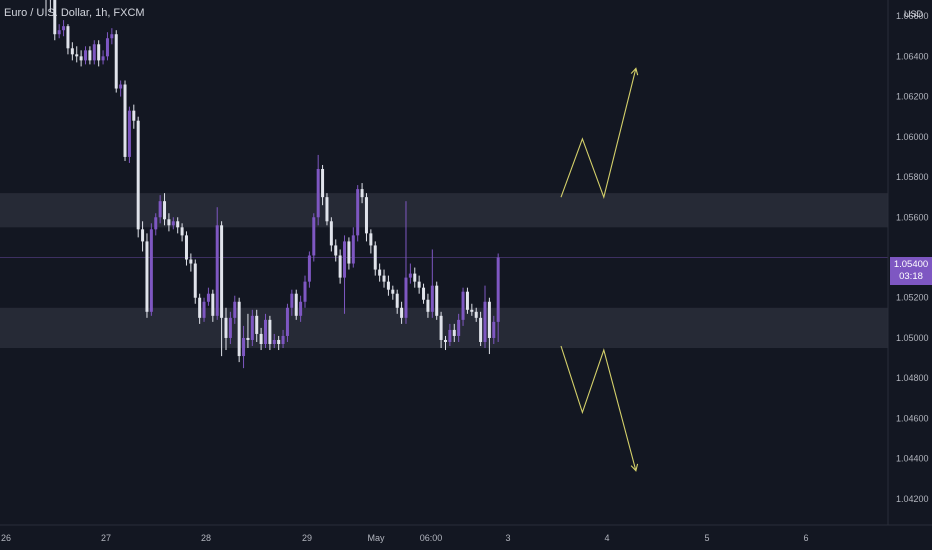  Describe the element at coordinates (599, 269) in the screenshot. I see `projection-arrows` at that location.